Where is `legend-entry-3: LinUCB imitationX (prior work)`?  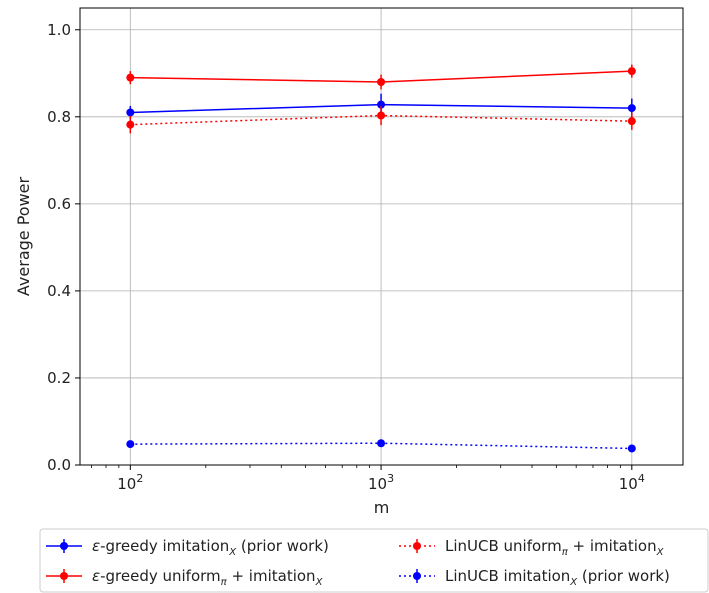 legend-entry-3: LinUCB imitationX (prior work) is located at coordinates (534, 577).